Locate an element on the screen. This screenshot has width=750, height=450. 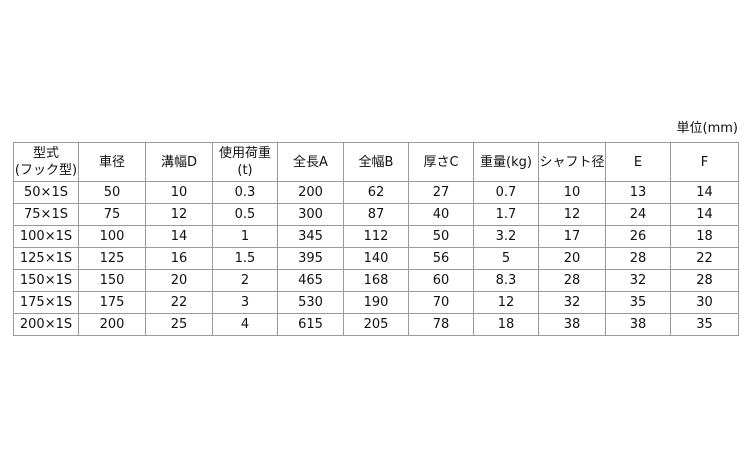
table-cell: 200 is located at coordinates (112, 324).